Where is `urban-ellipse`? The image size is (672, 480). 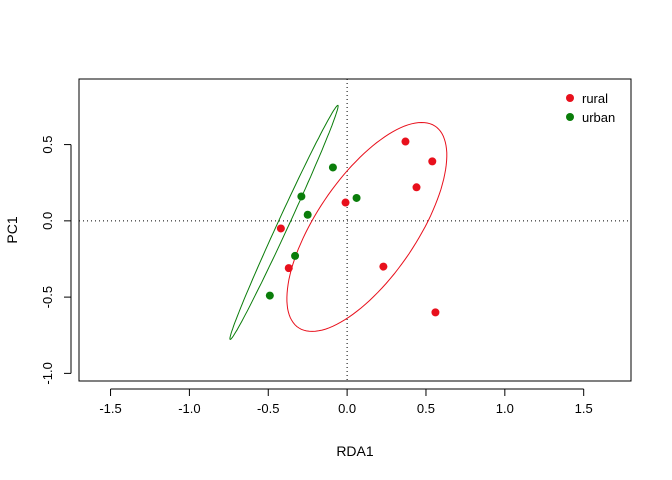 urban-ellipse is located at coordinates (284, 222).